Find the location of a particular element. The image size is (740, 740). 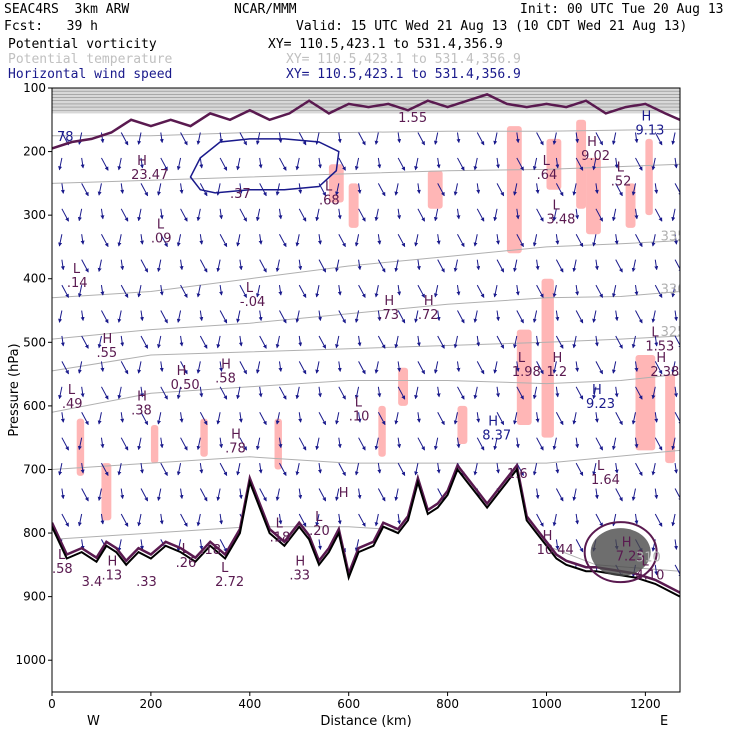

contour-value-label: 1.6 is located at coordinates (517, 474).